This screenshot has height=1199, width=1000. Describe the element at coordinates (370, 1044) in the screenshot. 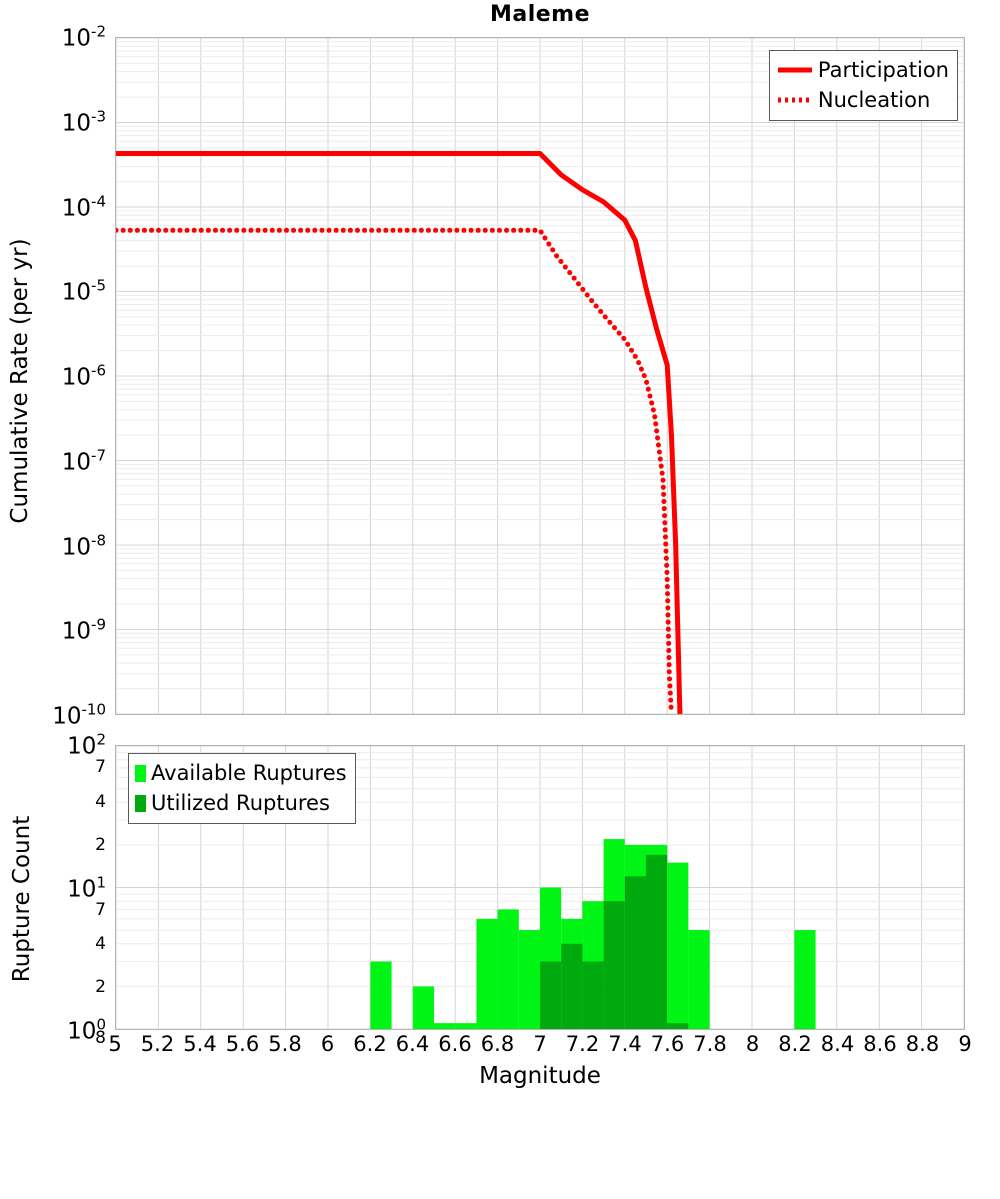

I see `x-tick-6.2: 6.2` at that location.